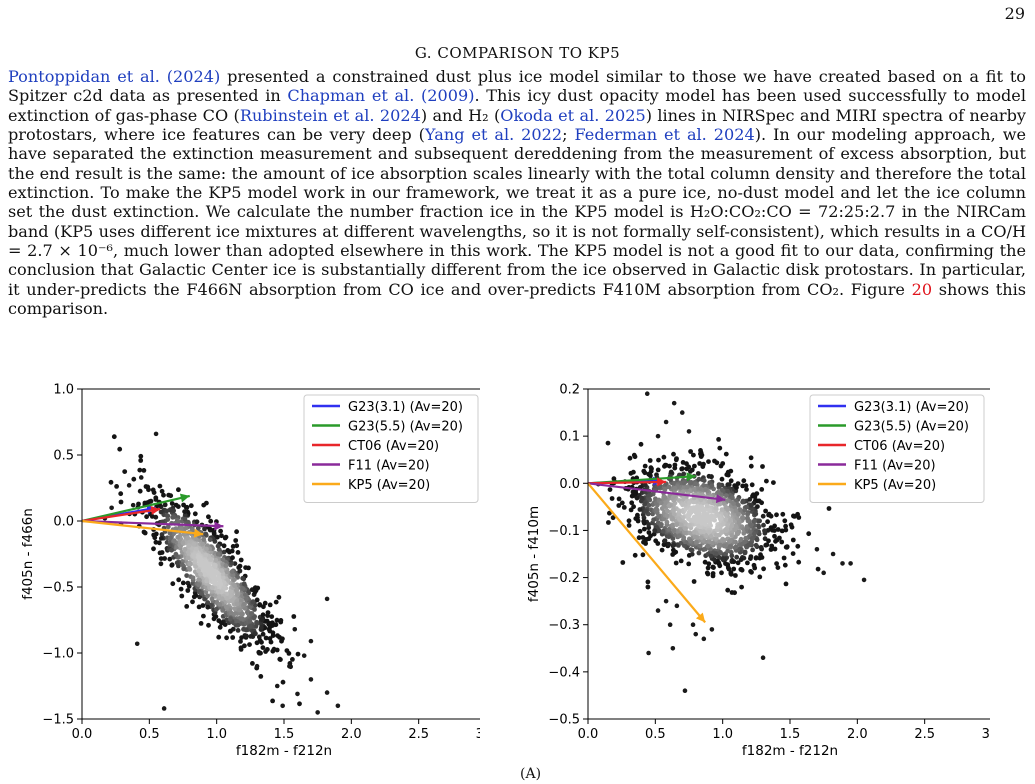  I want to click on vector-head, so click(662, 482).